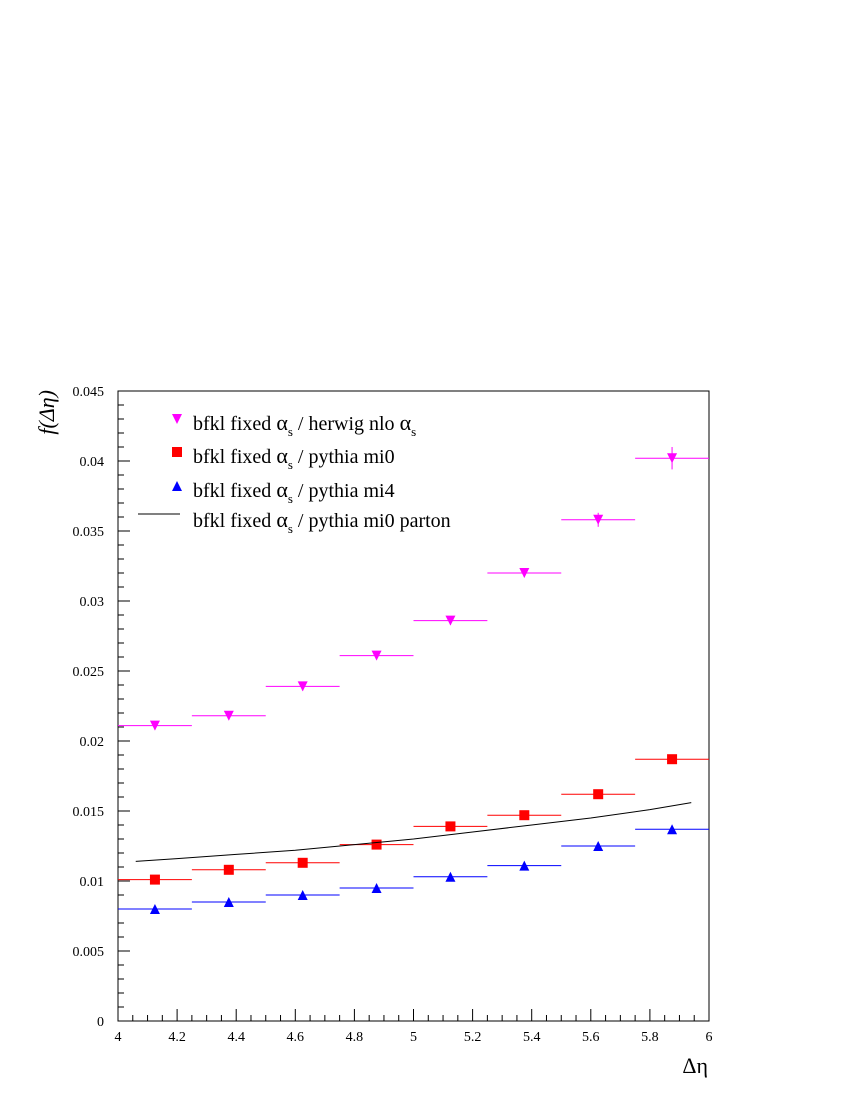  I want to click on legend-label: bfkl fixed αs / pythia mi4, so click(294, 491).